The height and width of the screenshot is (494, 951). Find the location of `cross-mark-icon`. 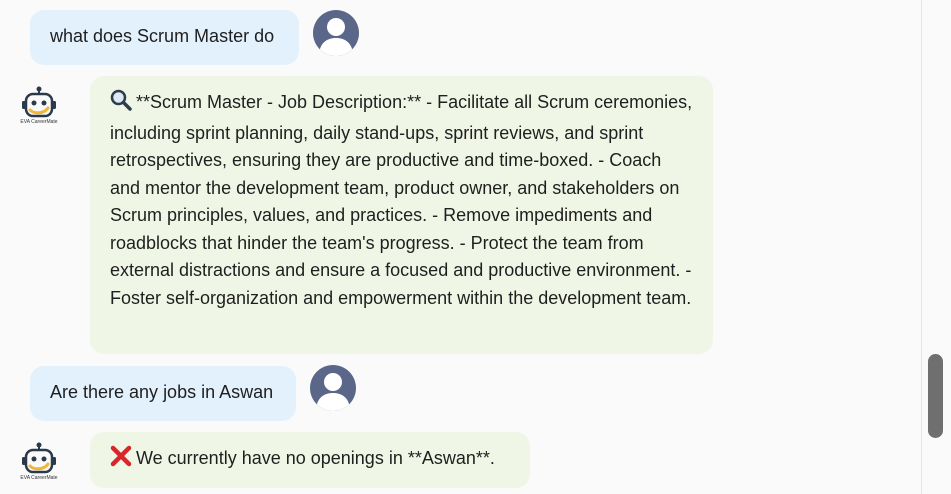

cross-mark-icon is located at coordinates (121, 460).